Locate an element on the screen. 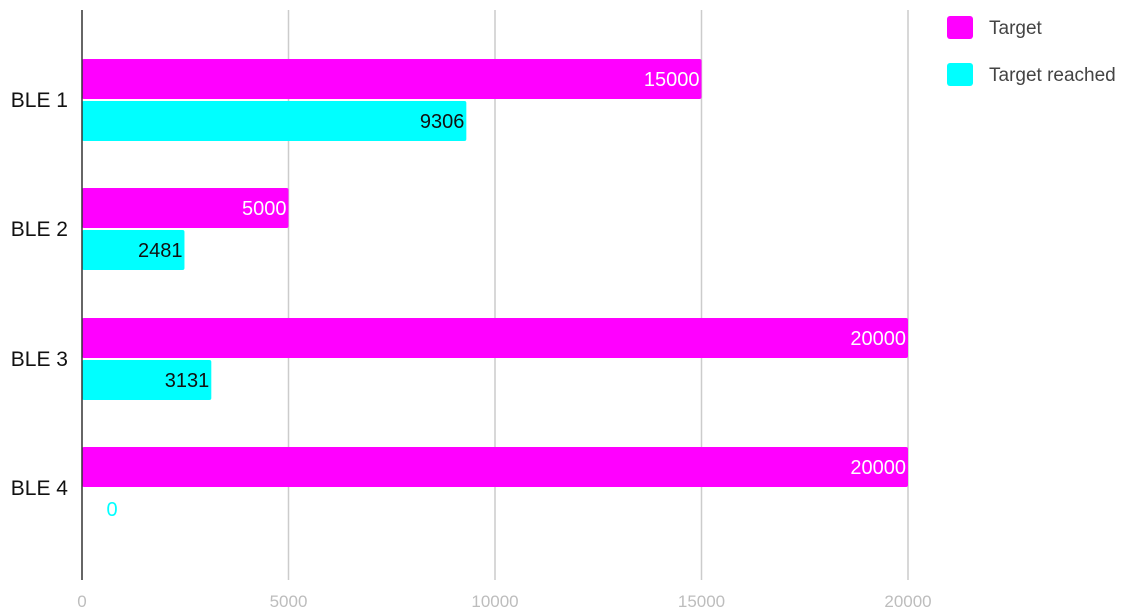 This screenshot has width=1142, height=610. x-tick-label: 0 is located at coordinates (81, 601).